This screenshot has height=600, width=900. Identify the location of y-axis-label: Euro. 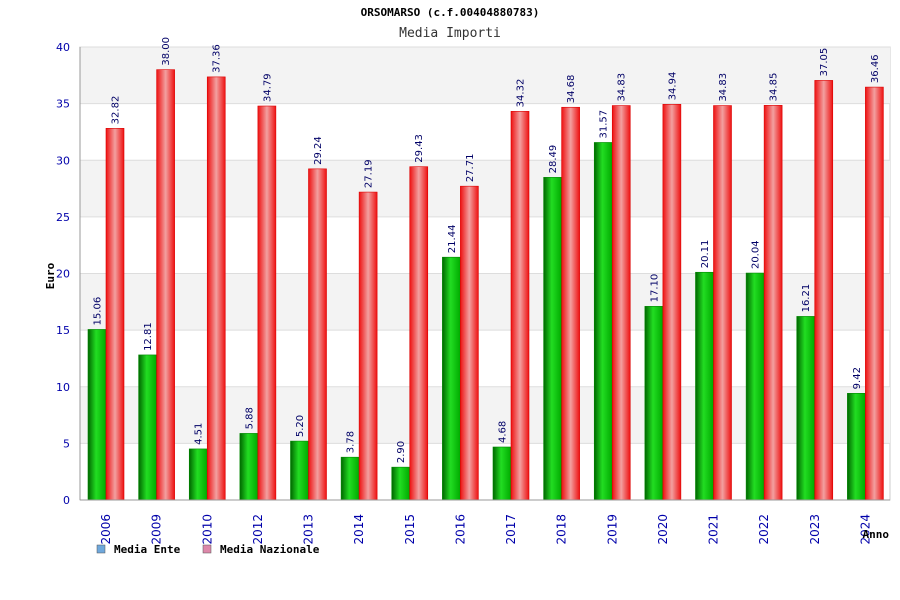
(50, 275).